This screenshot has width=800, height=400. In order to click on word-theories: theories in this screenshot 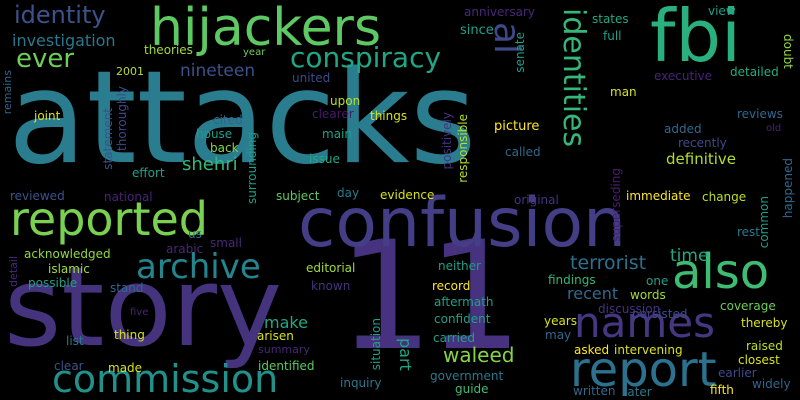, I will do `click(168, 50)`.